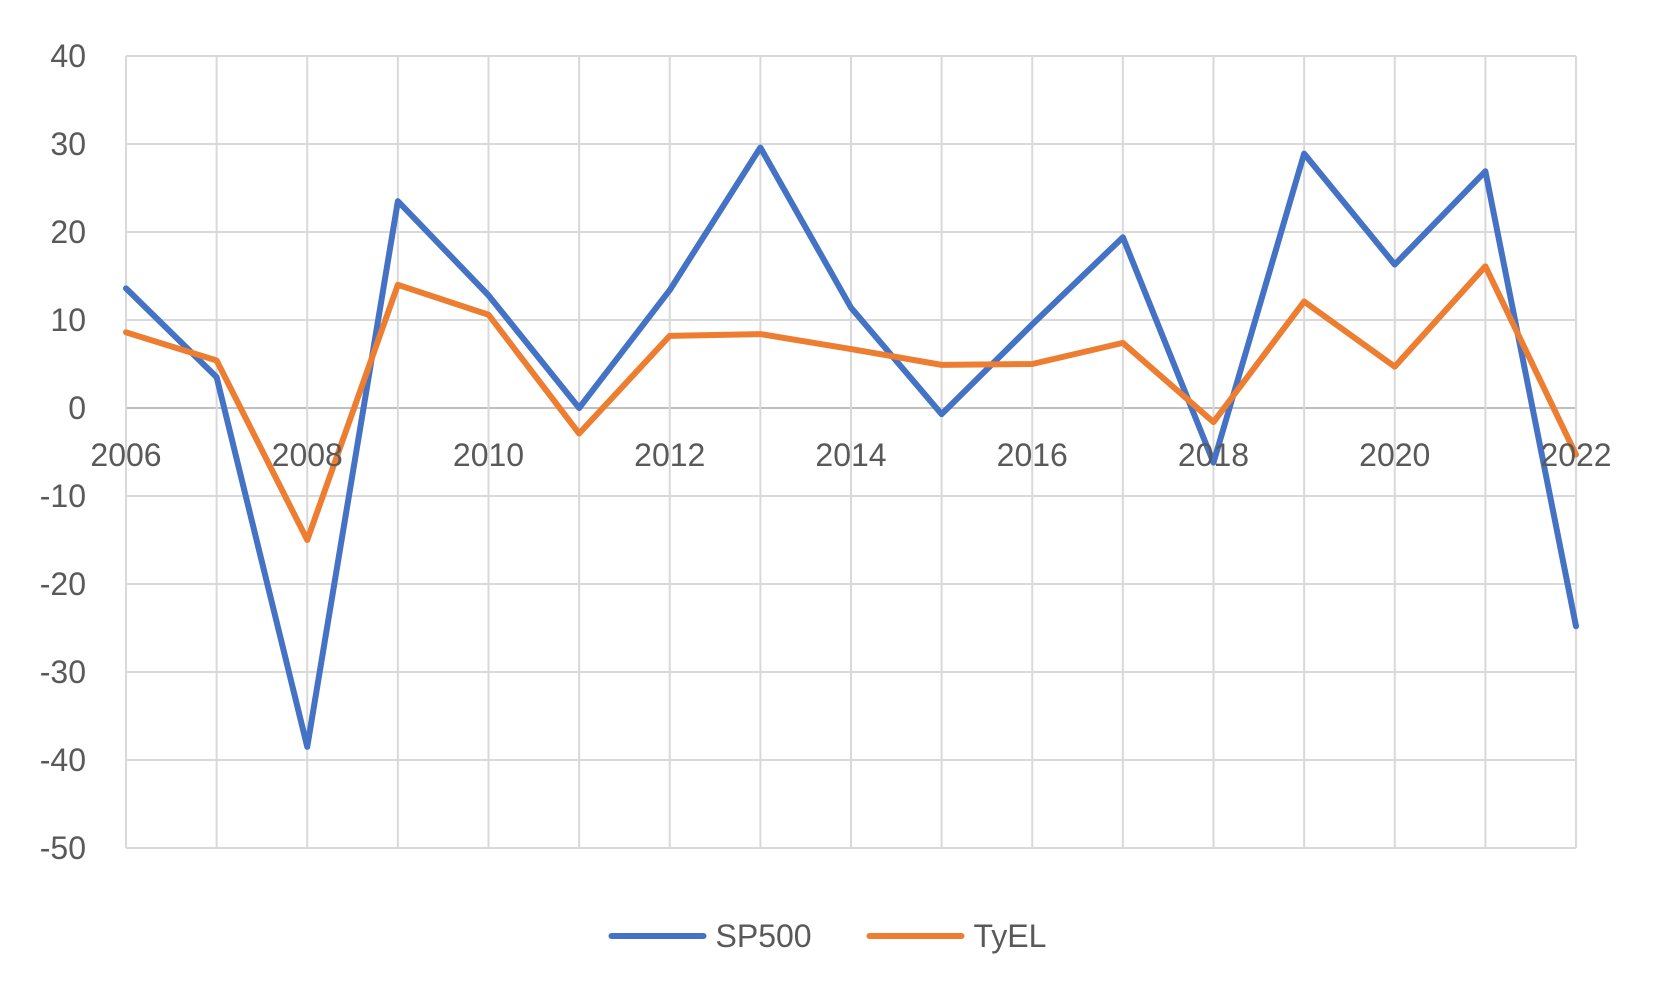 This screenshot has height=999, width=1659. What do you see at coordinates (125, 455) in the screenshot?
I see `x-tick-label: 2006` at bounding box center [125, 455].